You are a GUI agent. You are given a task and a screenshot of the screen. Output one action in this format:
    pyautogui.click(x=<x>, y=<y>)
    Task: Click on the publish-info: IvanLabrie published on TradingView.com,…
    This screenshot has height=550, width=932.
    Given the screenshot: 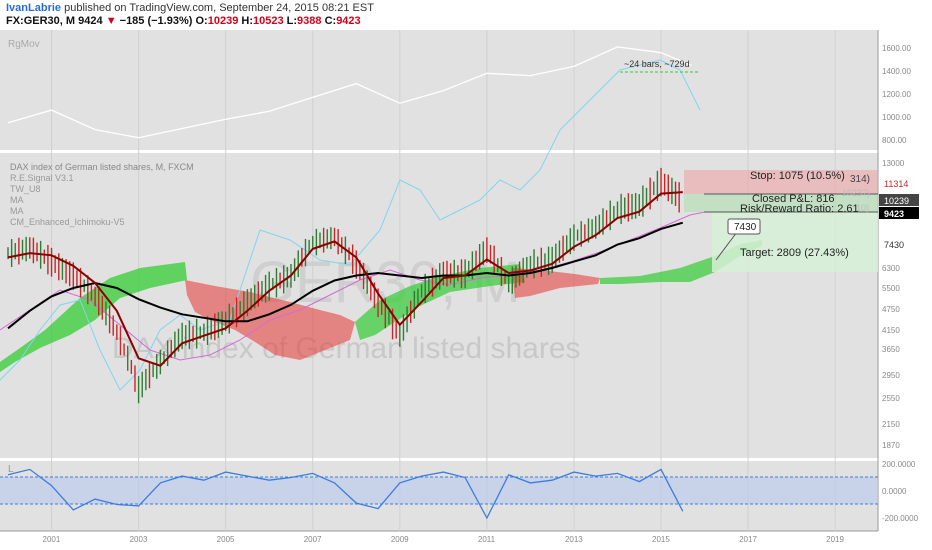 What is the action you would take?
    pyautogui.click(x=190, y=8)
    